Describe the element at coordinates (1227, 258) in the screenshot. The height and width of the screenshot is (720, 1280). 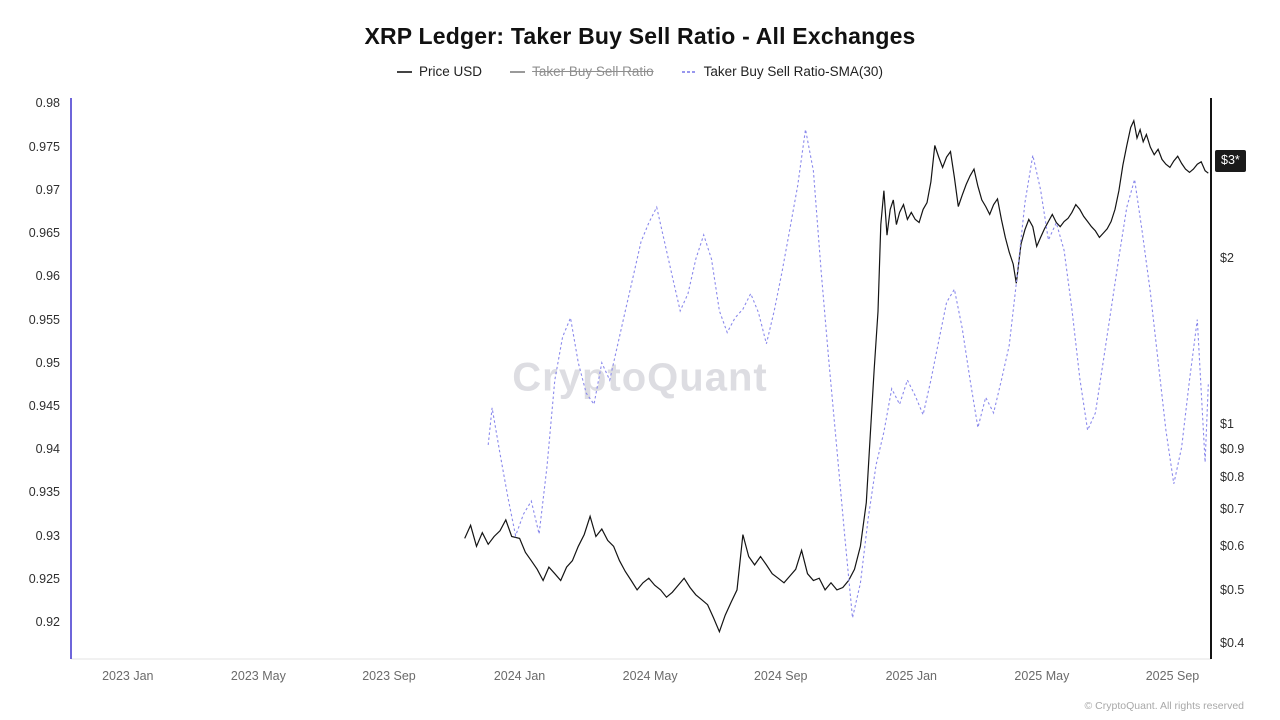
I see `right-axis-tick-label: $2` at that location.